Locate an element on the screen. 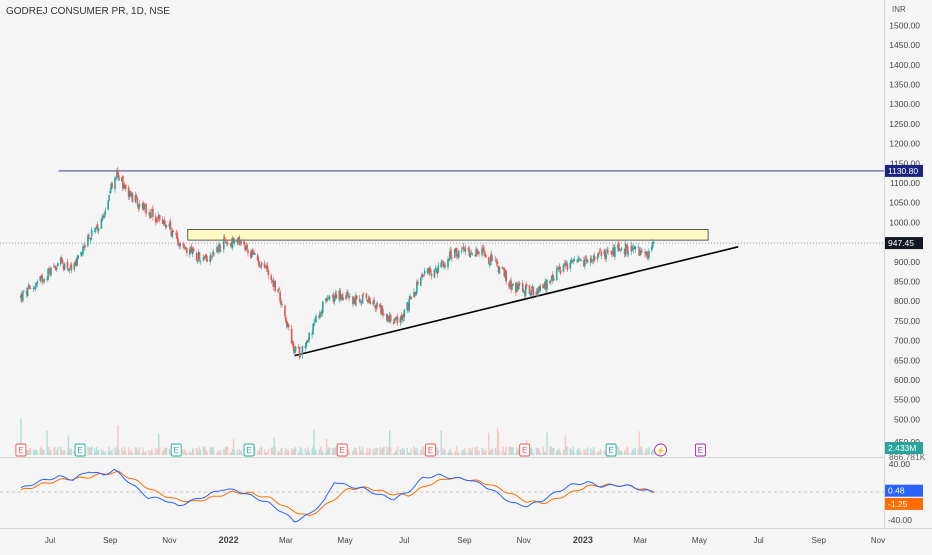  volume-value-badge-box is located at coordinates (904, 448).